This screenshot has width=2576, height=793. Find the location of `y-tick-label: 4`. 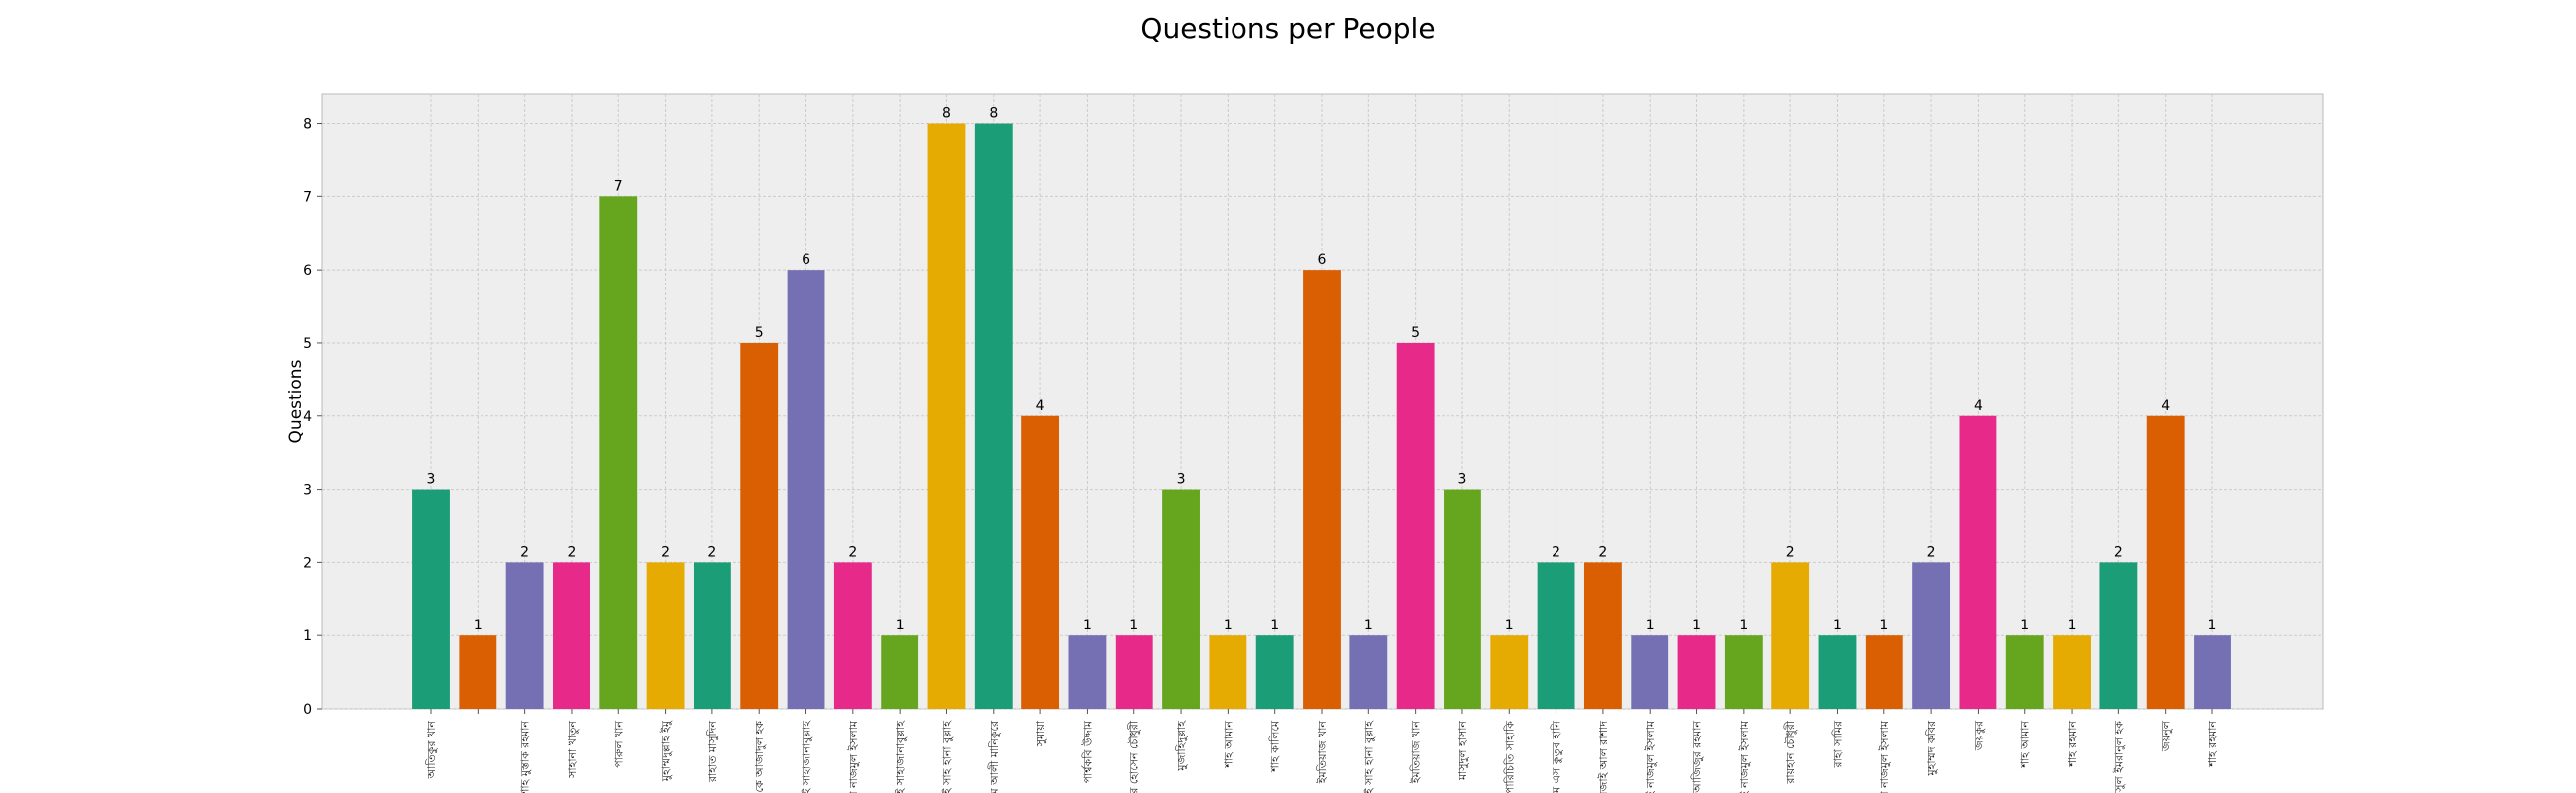

y-tick-label: 4 is located at coordinates (307, 417).